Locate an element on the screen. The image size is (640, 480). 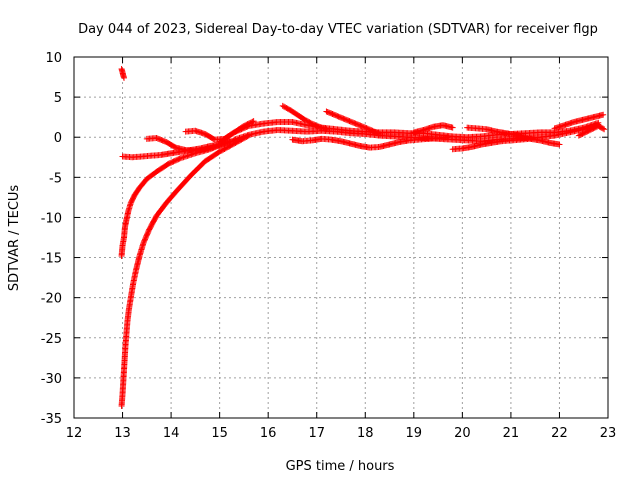
x-tick-label: 19 is located at coordinates (414, 433).